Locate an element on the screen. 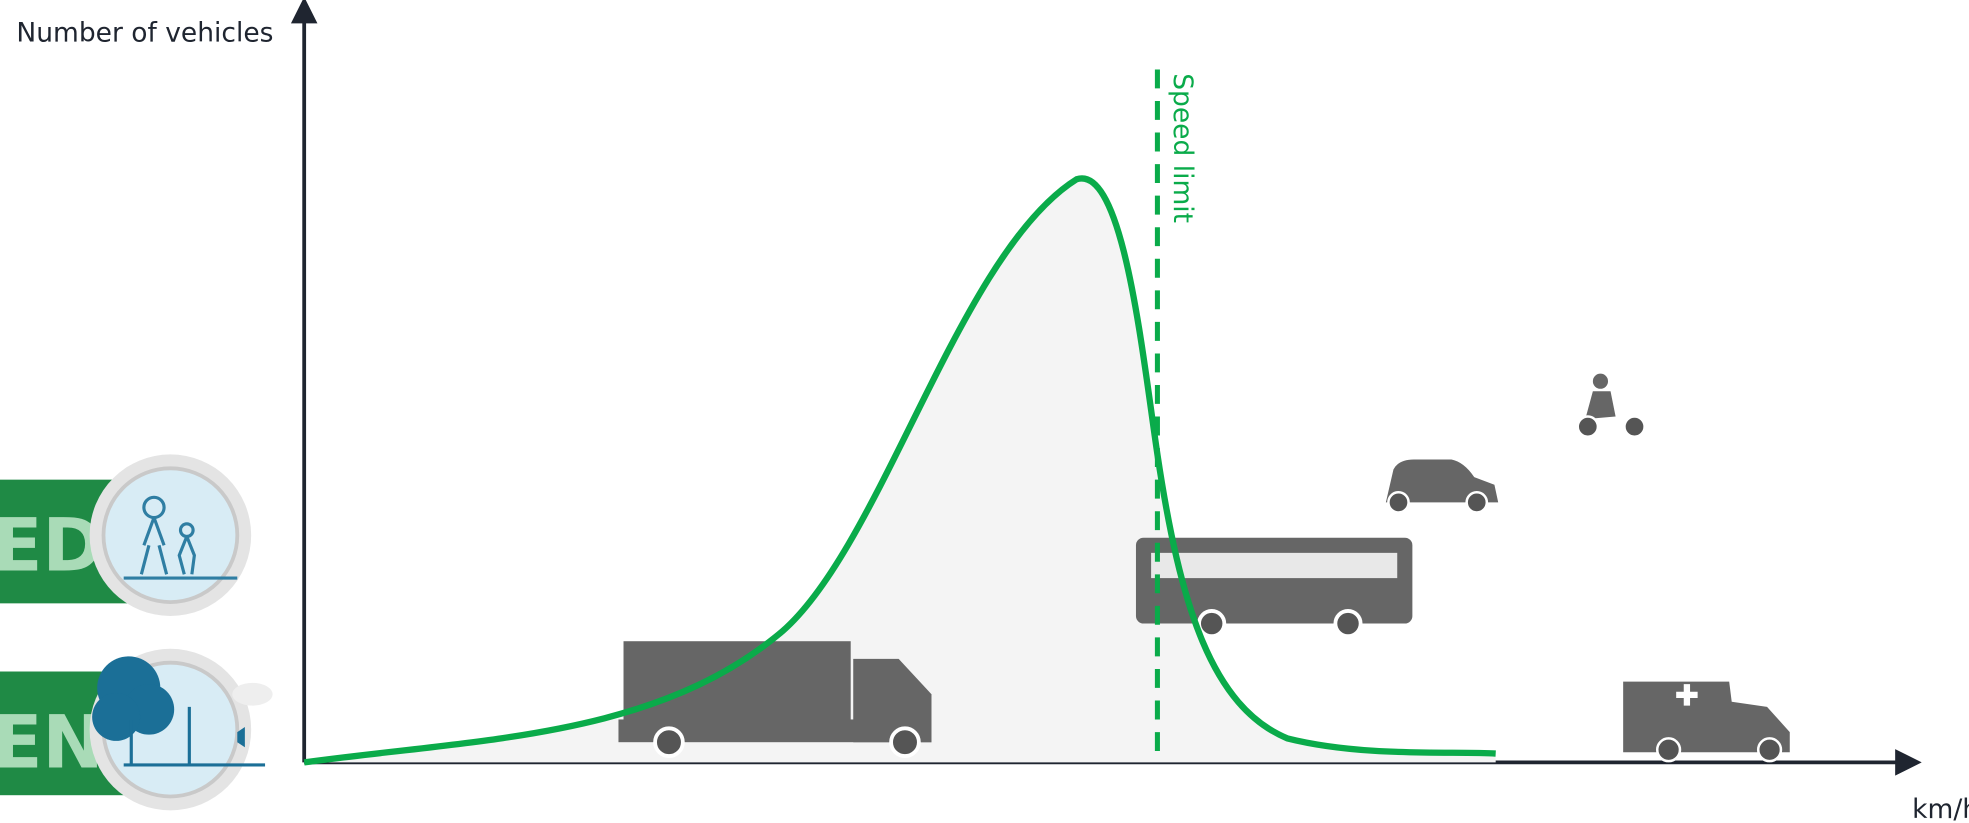 The image size is (1969, 823). truck-icon is located at coordinates (775, 699).